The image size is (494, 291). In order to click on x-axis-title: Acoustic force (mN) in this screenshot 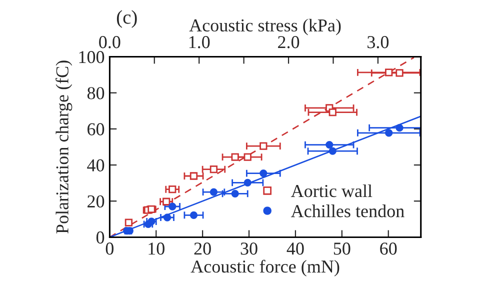, I will do `click(265, 268)`.